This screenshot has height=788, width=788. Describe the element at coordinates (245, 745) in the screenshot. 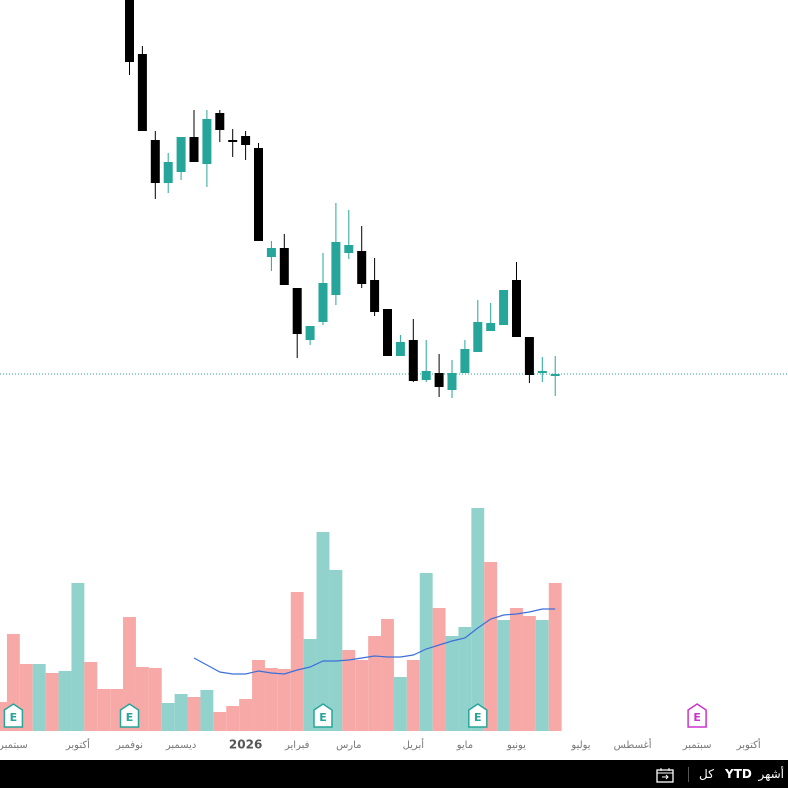

I see `x-tick-label: 2026` at that location.